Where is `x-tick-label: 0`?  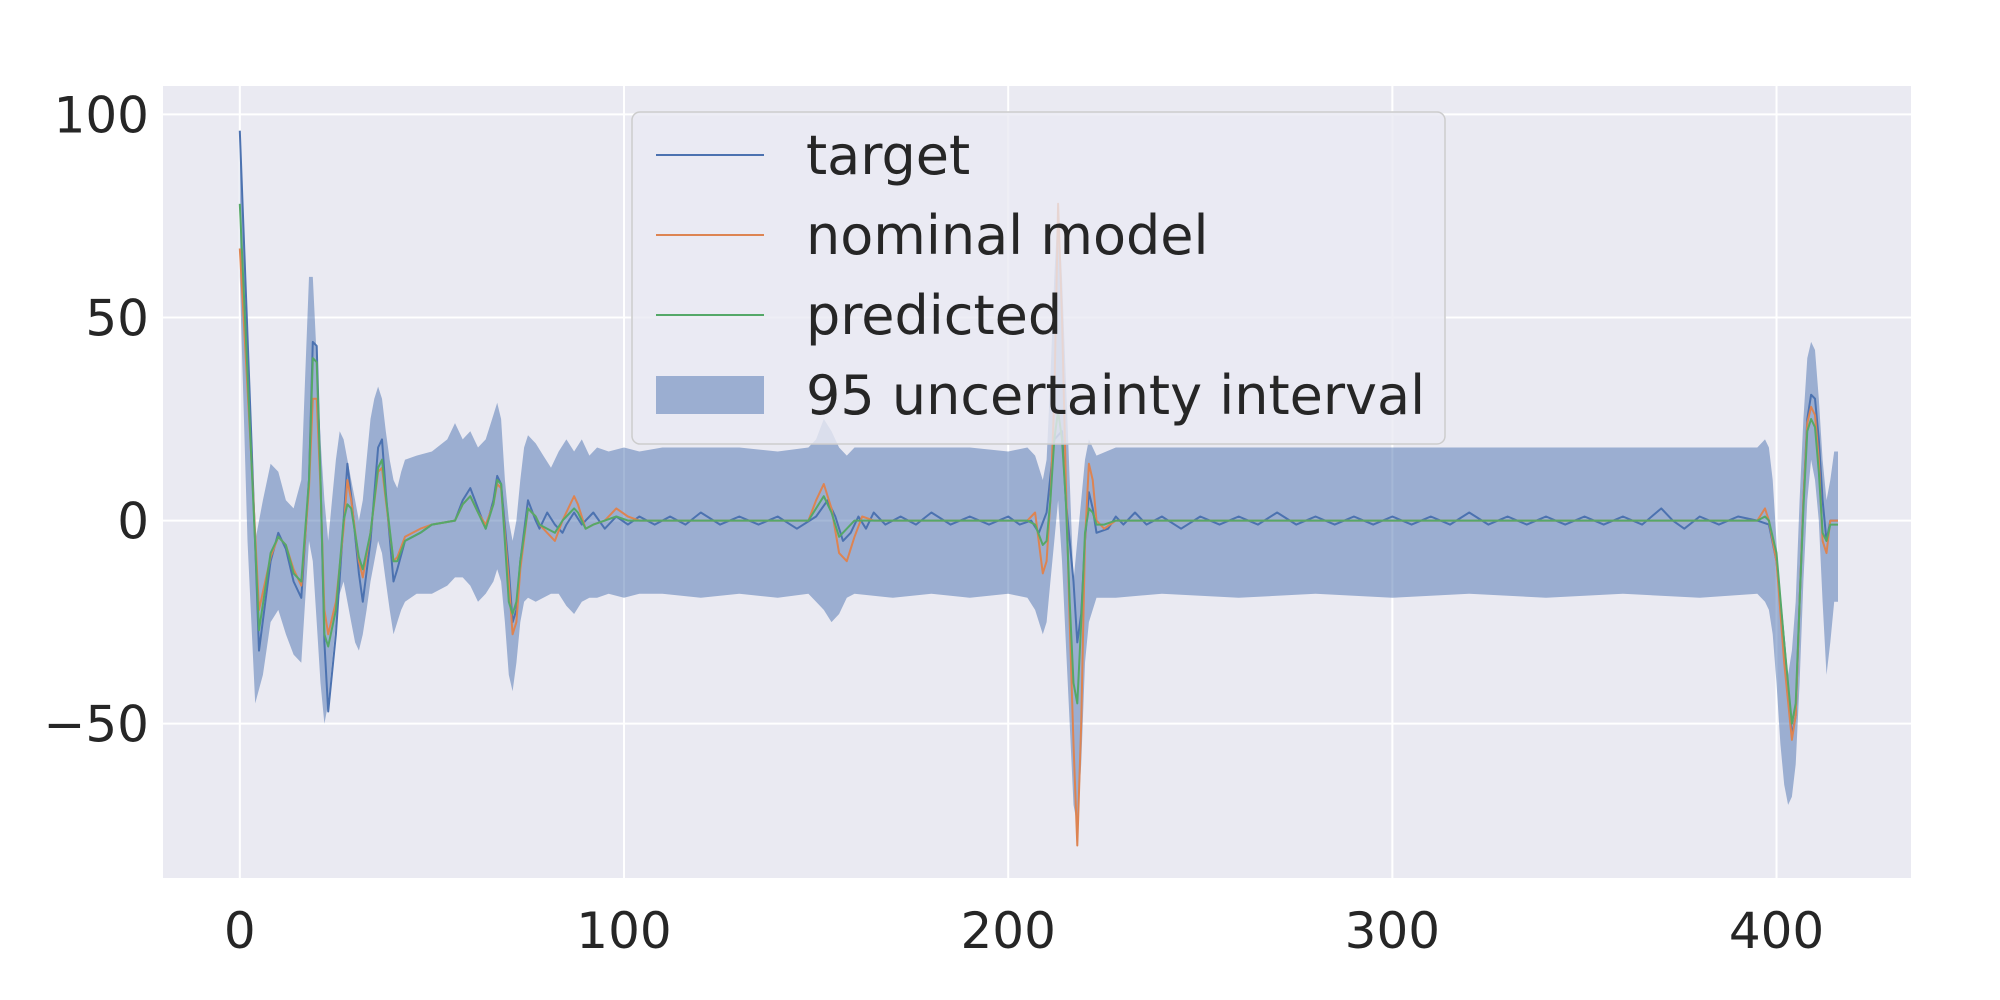
x-tick-label: 0 is located at coordinates (240, 931).